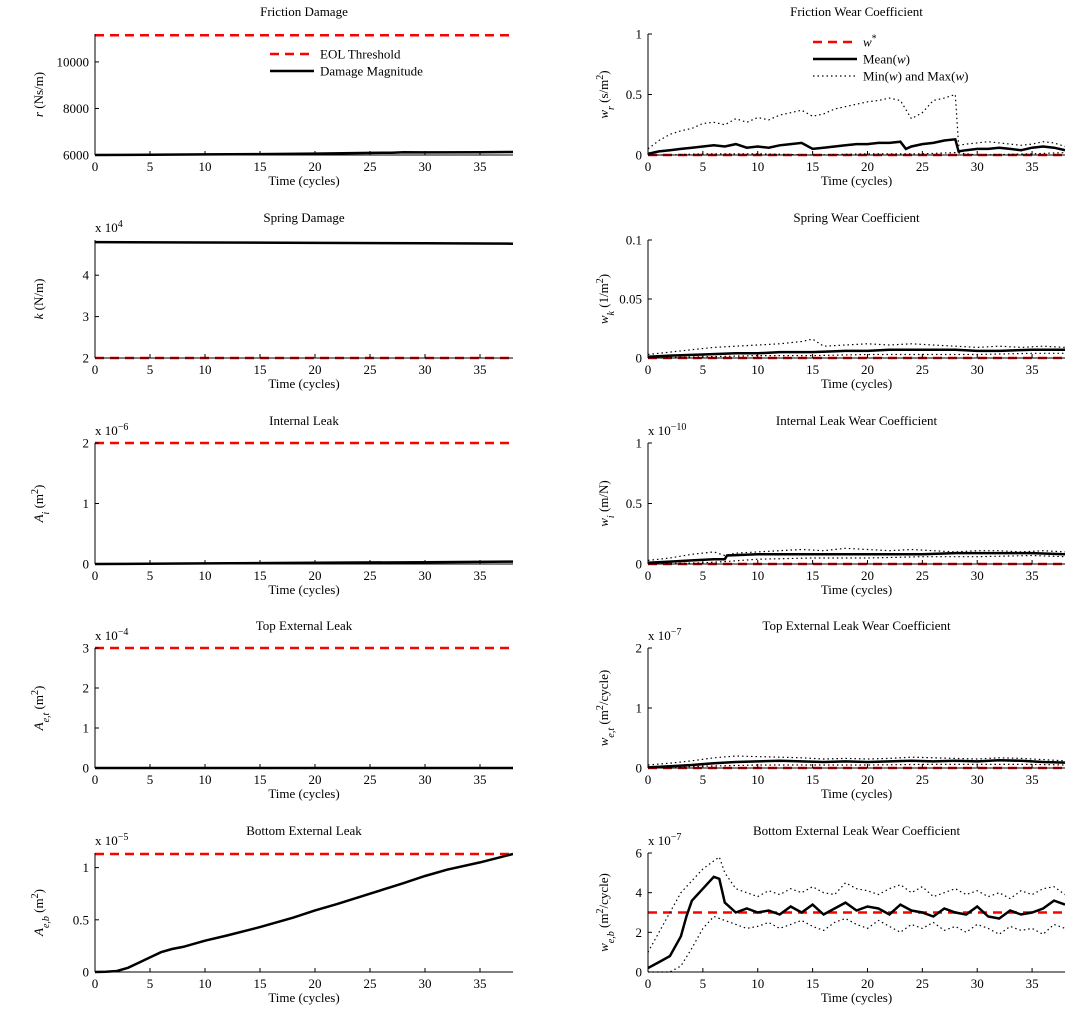 The image size is (1065, 1029). I want to click on y-axis-label: Ae,b (m2), so click(41, 913).